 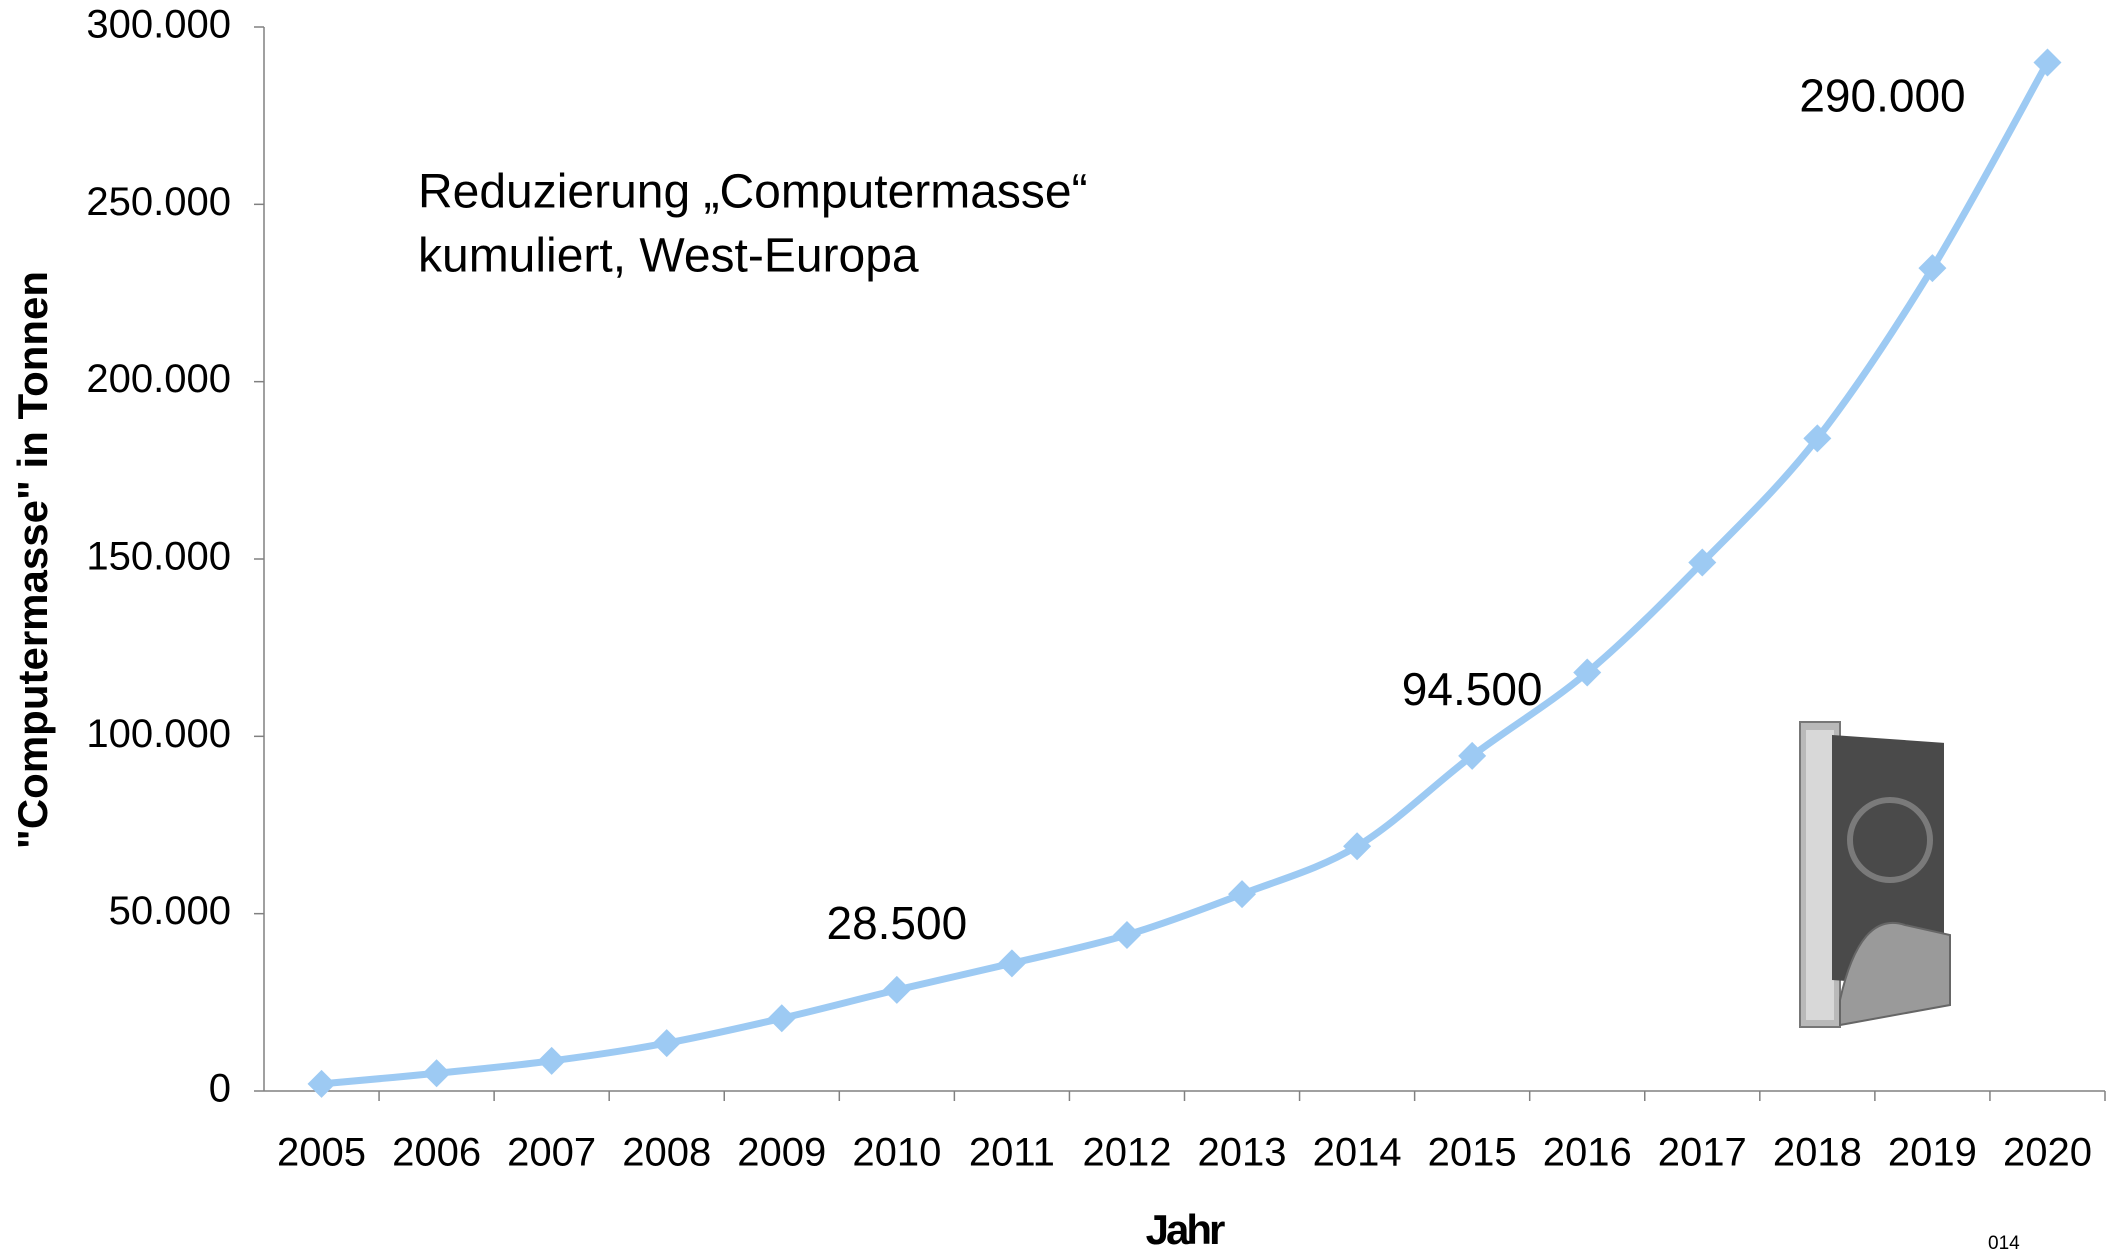 I want to click on x-tick-label: 2007, so click(x=551, y=1153).